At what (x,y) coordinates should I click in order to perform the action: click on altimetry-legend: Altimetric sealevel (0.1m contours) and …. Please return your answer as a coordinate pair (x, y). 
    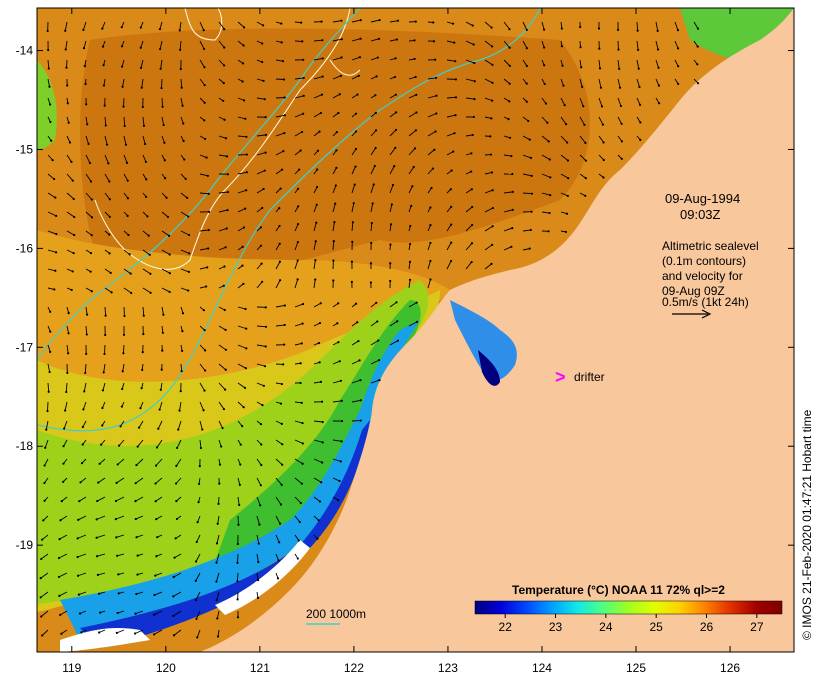
    Looking at the image, I should click on (710, 279).